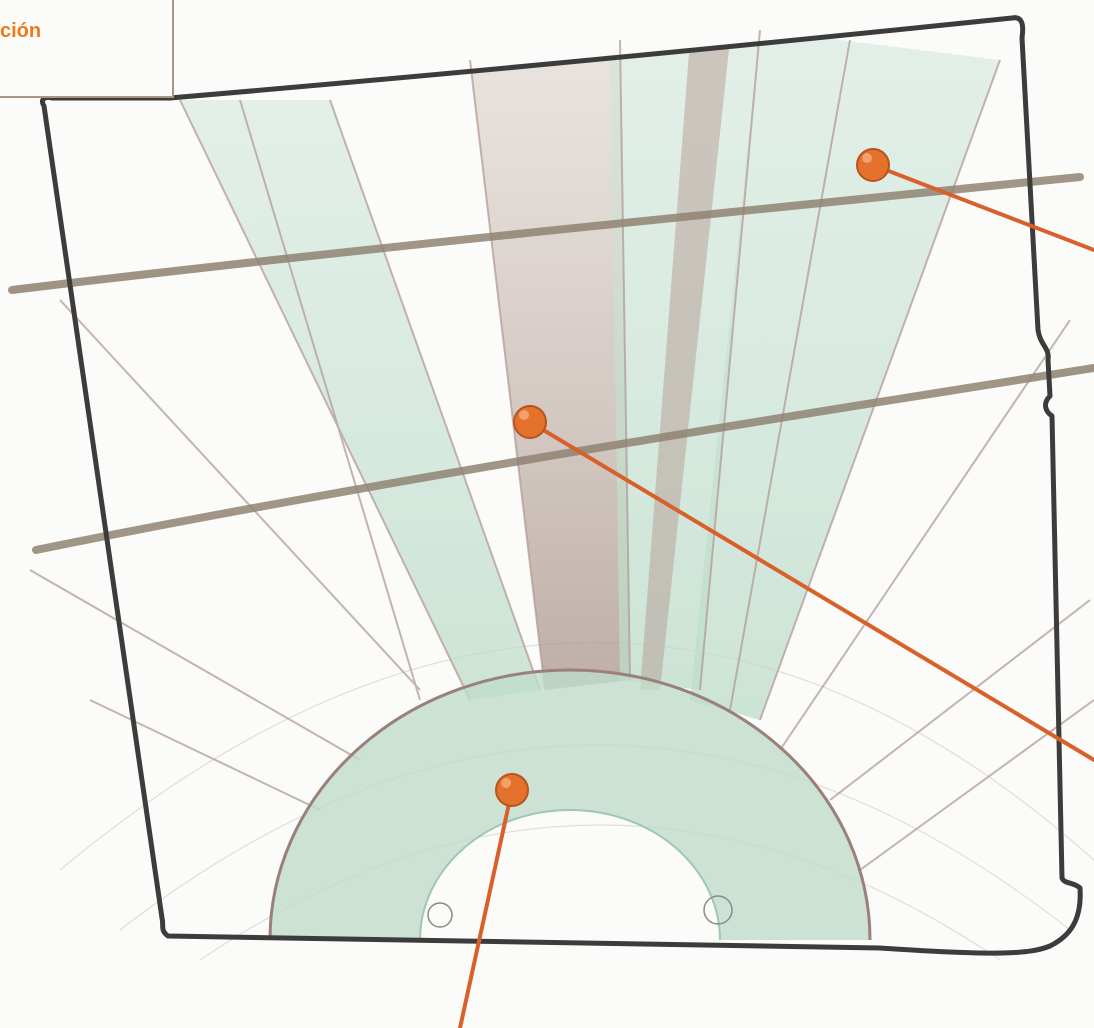  Describe the element at coordinates (873, 165) in the screenshot. I see `marker-upper-right` at that location.